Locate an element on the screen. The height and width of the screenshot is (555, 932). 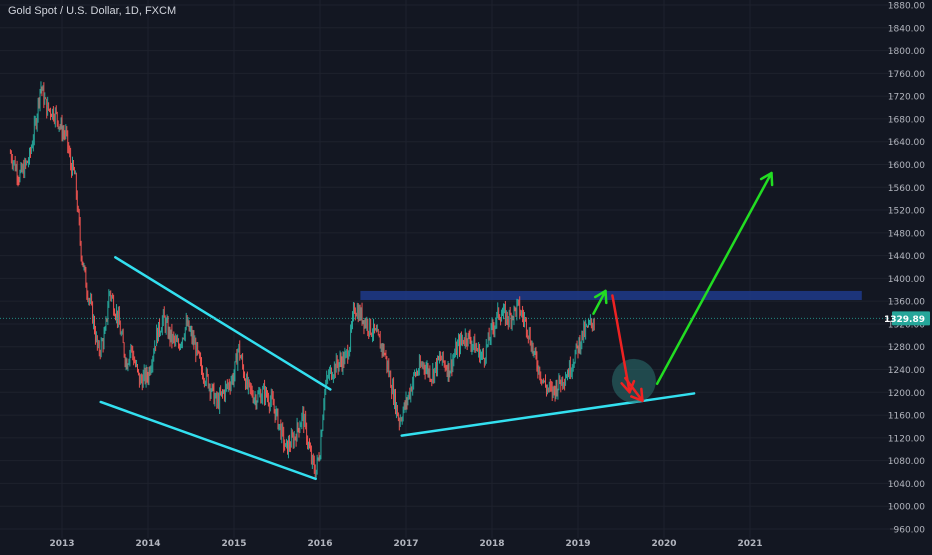
price-tick-label: 1560.00 is located at coordinates (906, 189).